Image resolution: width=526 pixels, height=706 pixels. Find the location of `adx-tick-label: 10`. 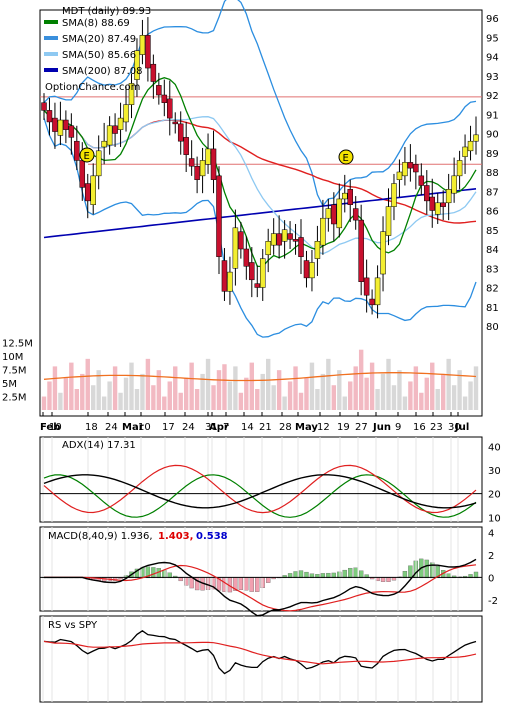

adx-tick-label: 10 is located at coordinates (494, 518).